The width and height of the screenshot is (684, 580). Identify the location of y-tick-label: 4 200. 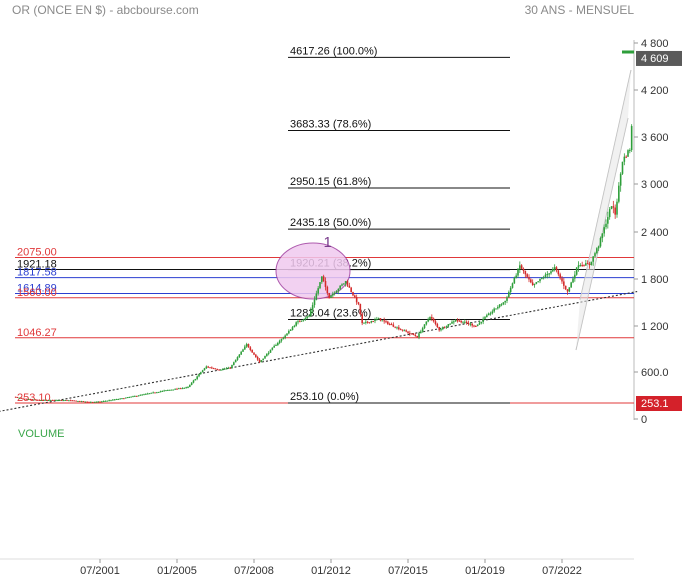
(655, 91).